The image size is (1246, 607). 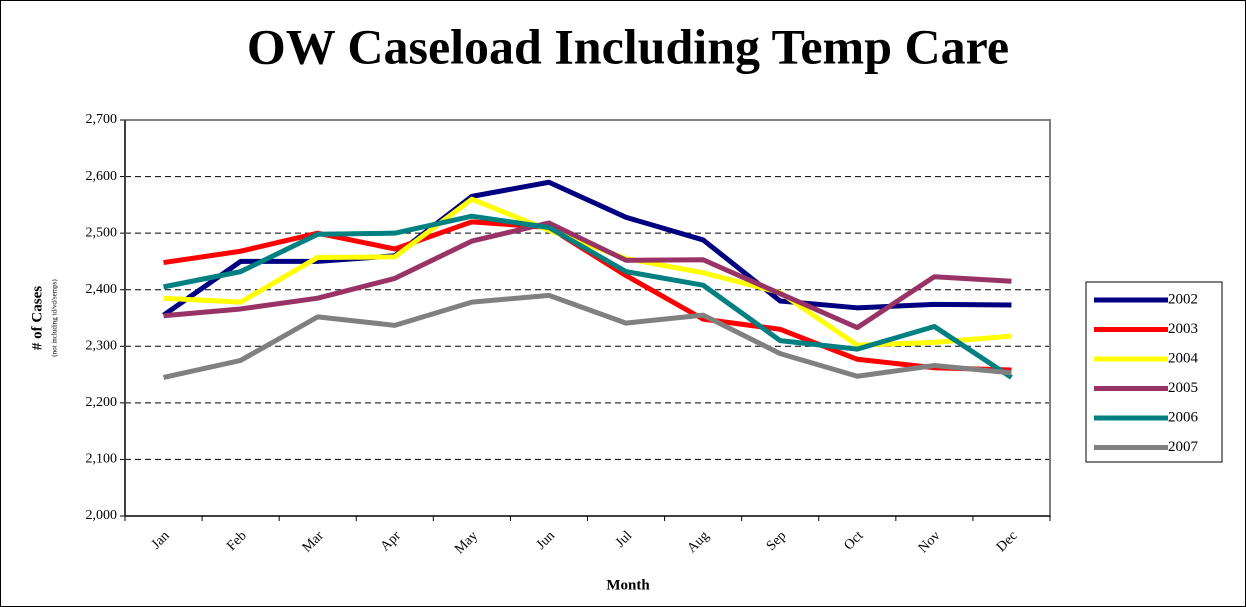 I want to click on y-tick-label: 2,400, so click(x=102, y=289).